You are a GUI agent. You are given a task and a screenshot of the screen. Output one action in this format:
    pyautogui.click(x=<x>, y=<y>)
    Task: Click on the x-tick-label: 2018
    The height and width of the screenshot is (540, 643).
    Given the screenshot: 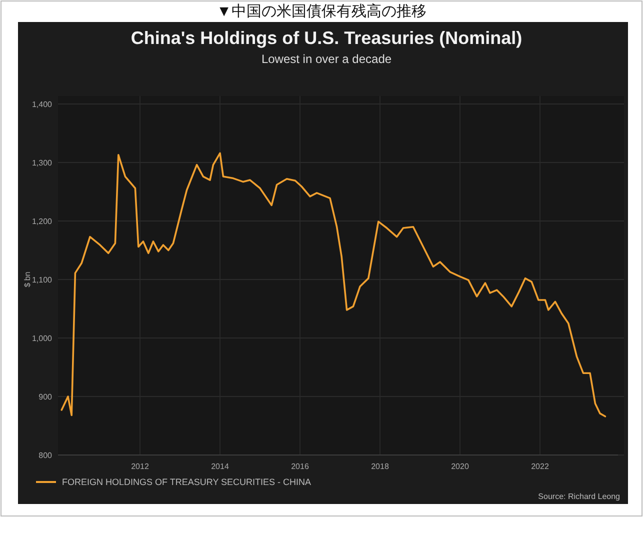 What is the action you would take?
    pyautogui.click(x=380, y=466)
    